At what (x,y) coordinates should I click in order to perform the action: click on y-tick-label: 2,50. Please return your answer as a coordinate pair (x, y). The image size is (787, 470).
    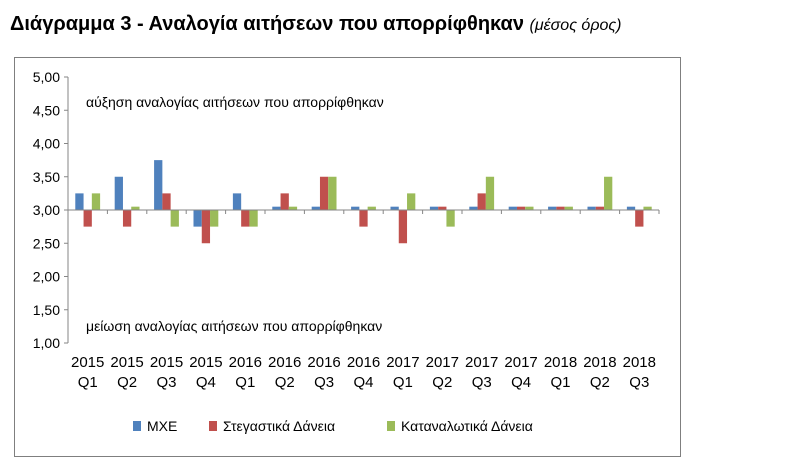
    Looking at the image, I should click on (46, 243).